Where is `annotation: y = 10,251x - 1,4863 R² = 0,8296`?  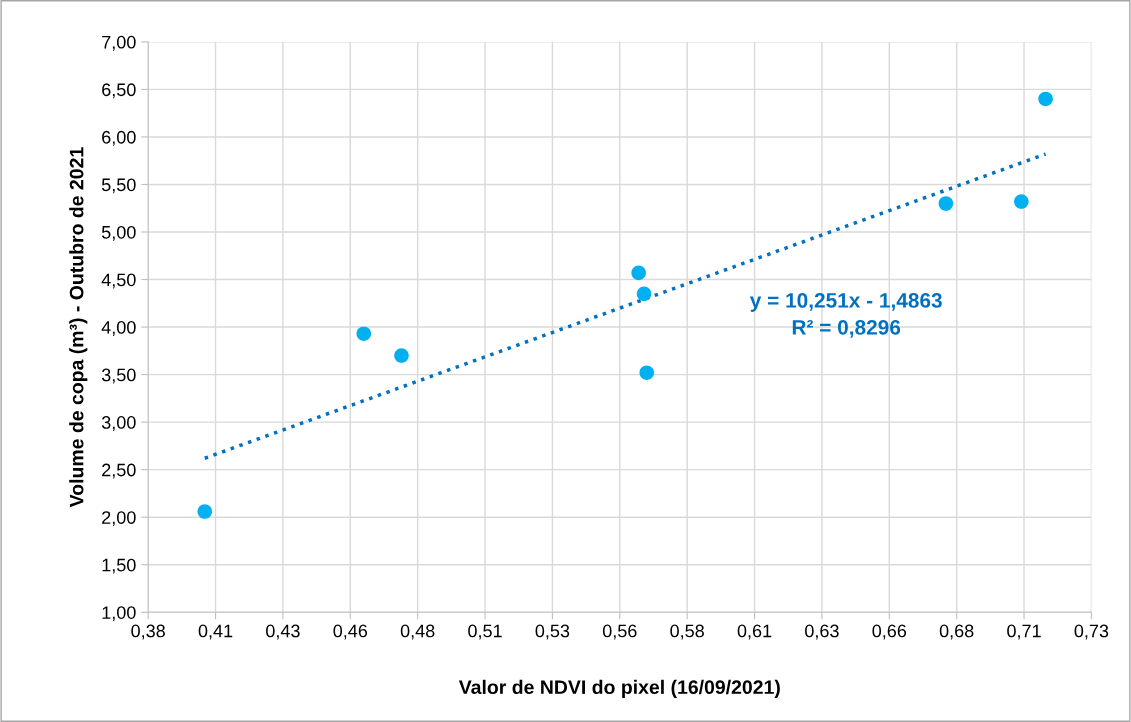
annotation: y = 10,251x - 1,4863 R² = 0,8296 is located at coordinates (845, 315).